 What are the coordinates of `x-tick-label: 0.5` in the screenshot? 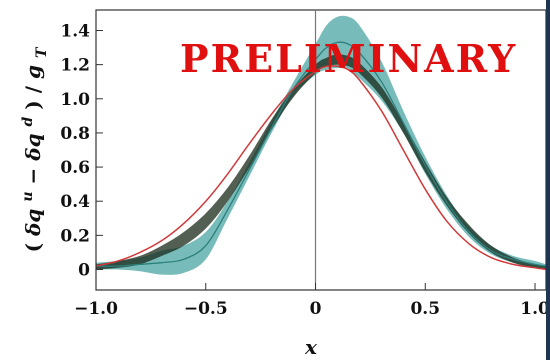 It's located at (425, 309).